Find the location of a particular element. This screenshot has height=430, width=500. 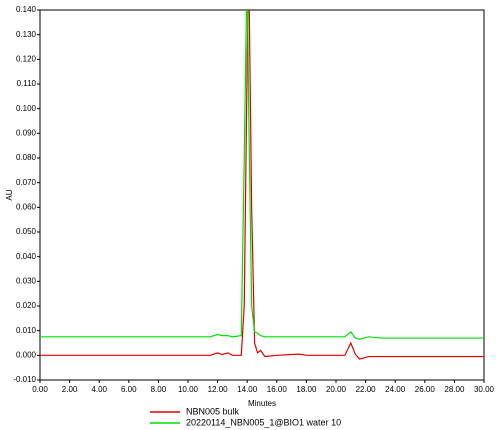

x-tick-label: 10.00 is located at coordinates (188, 389).